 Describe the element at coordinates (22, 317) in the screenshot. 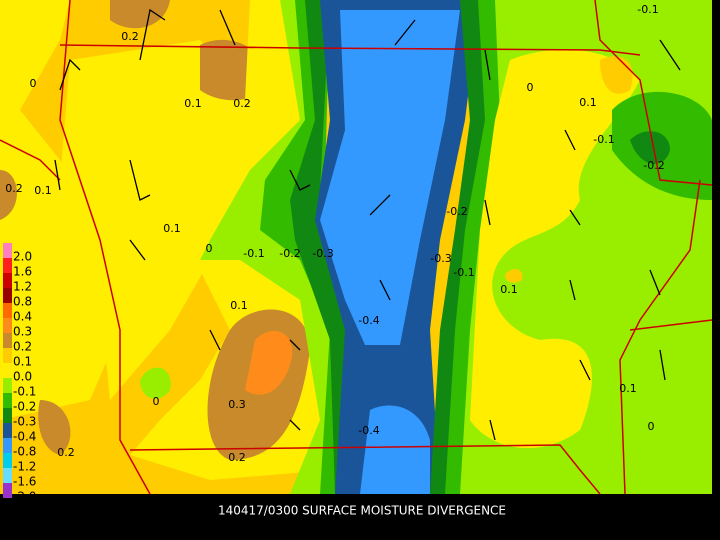

I see `color-label: 0.4` at that location.